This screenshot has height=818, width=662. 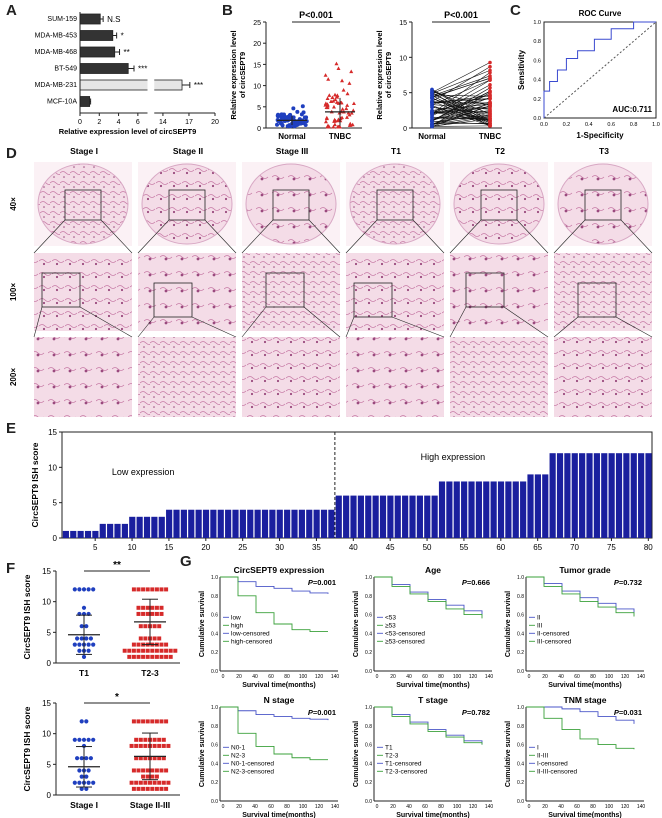 I want to click on survival-panel-title: T stage, so click(x=433, y=700).